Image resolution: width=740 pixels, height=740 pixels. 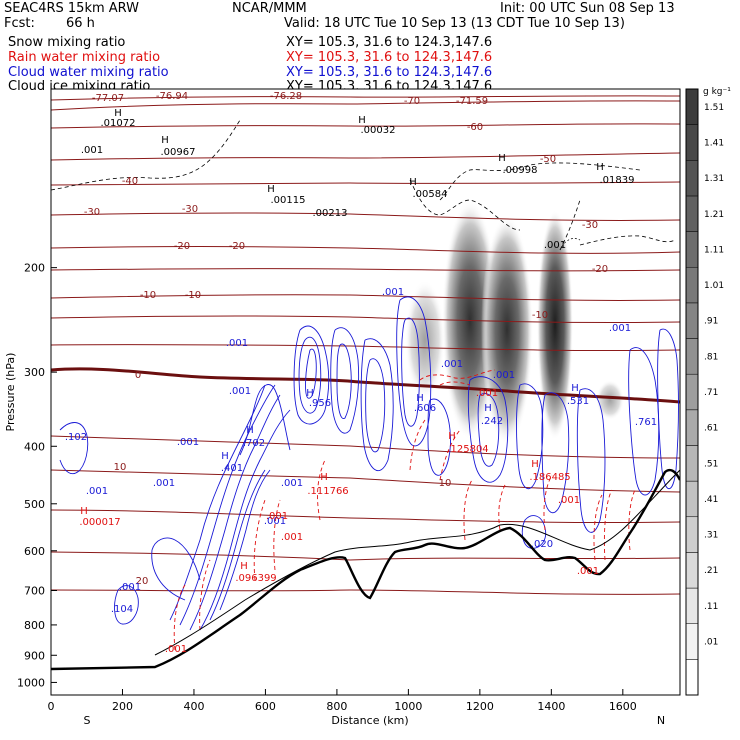 What do you see at coordinates (37, 475) in the screenshot?
I see `y-axis: 1000 900 800 700 600 500 400 300 200` at bounding box center [37, 475].